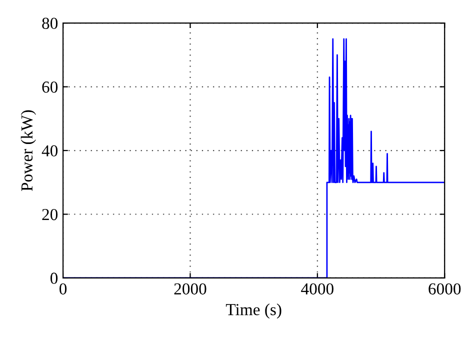 The image size is (474, 339). Describe the element at coordinates (50, 150) in the screenshot. I see `y-tick-label: 40` at that location.